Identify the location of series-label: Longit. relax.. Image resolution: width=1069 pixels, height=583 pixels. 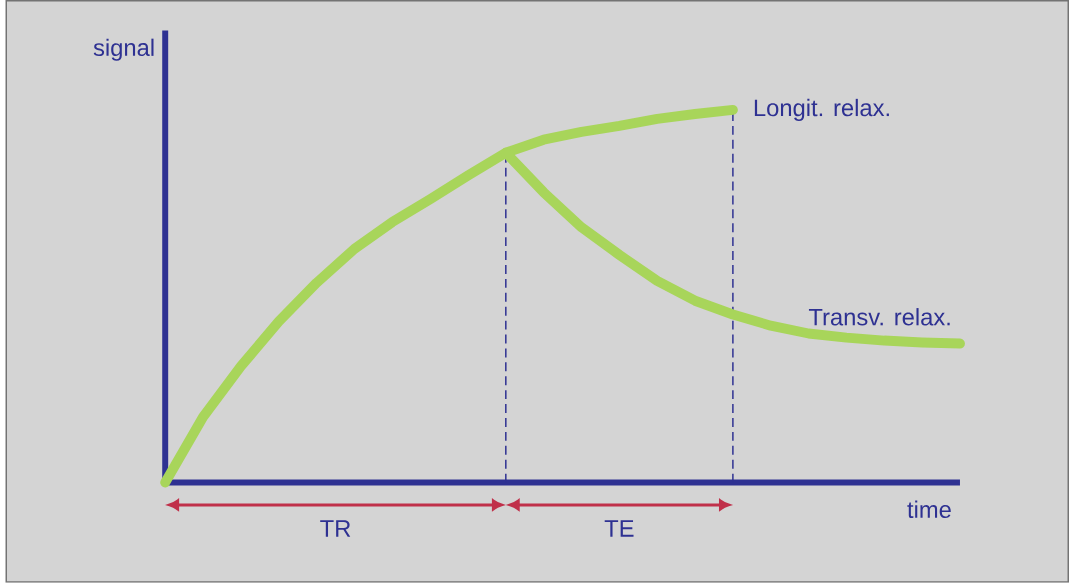
(821, 110).